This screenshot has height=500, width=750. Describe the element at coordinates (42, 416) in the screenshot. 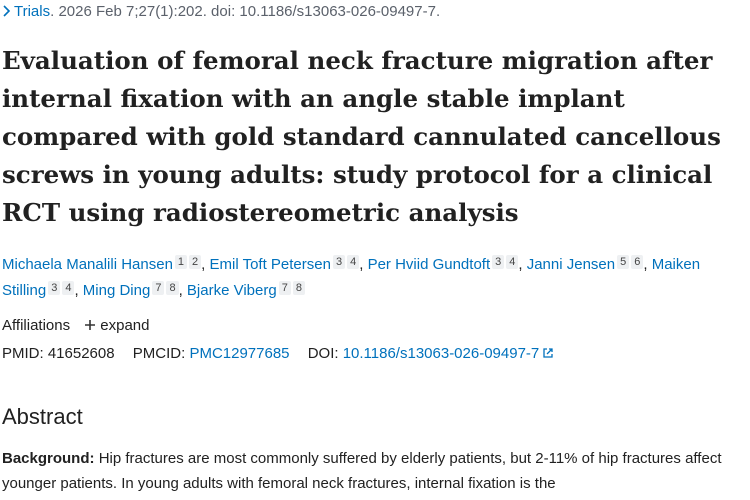

I see `abstract-heading: Abstract` at that location.